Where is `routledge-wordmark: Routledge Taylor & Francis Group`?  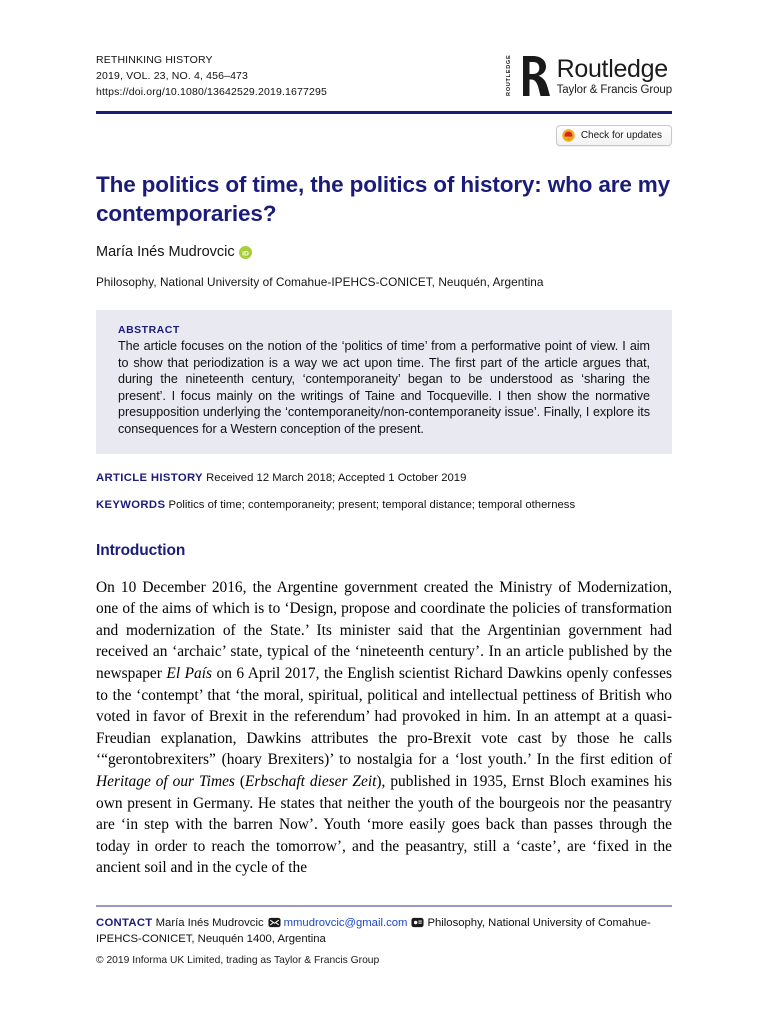
routledge-wordmark: Routledge Taylor & Francis Group is located at coordinates (614, 75).